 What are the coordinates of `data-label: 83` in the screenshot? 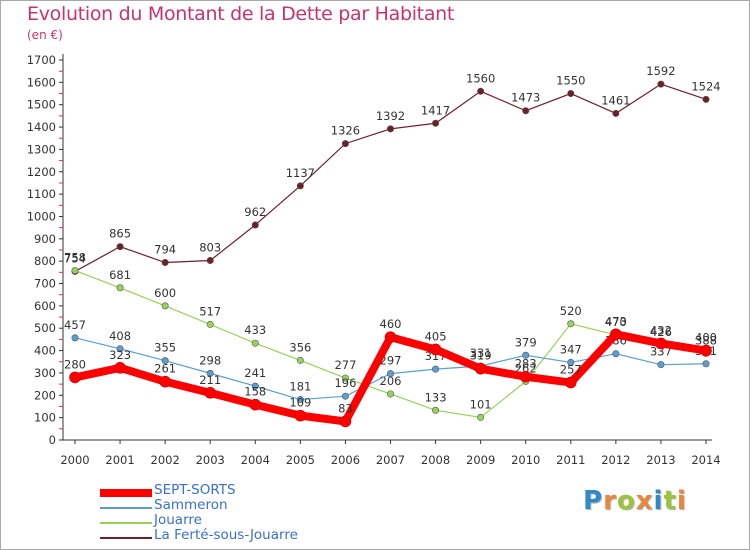 It's located at (345, 408).